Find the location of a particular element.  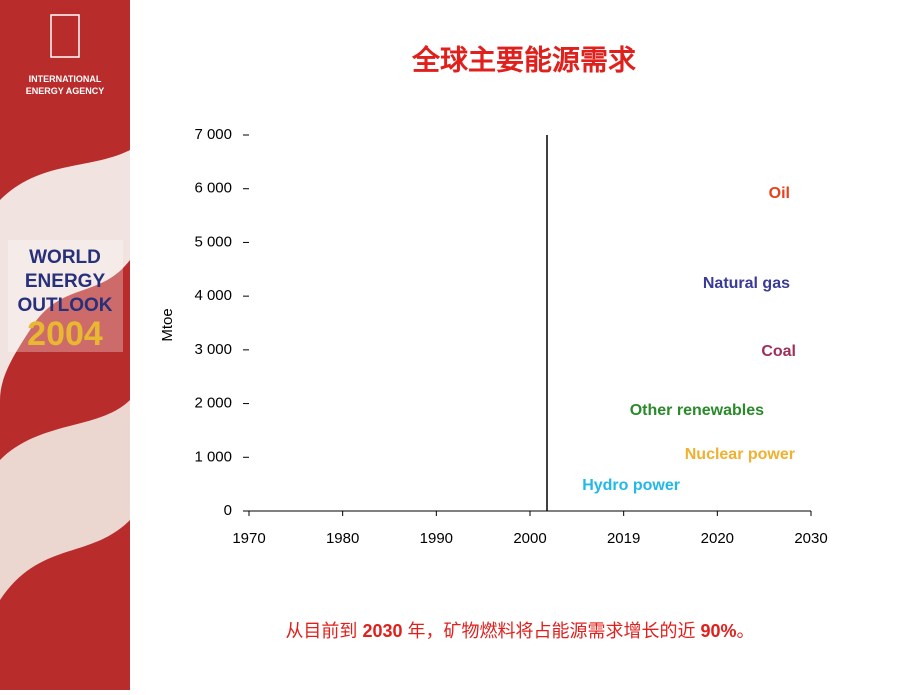

logo is located at coordinates (65, 36).